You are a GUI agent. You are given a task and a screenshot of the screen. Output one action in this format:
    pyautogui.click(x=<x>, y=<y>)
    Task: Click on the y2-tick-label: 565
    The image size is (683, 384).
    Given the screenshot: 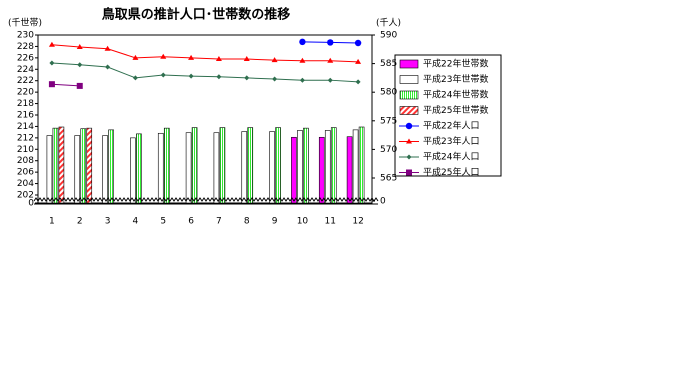 What is the action you would take?
    pyautogui.click(x=388, y=179)
    